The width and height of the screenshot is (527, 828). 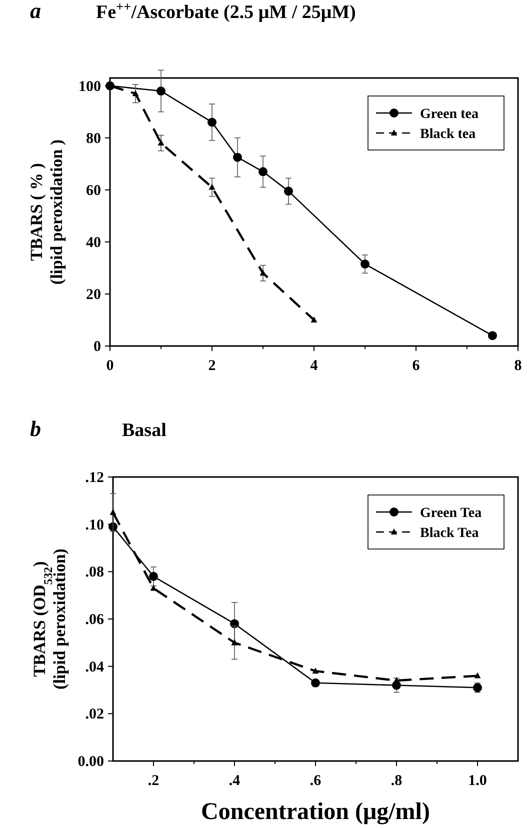 I want to click on legend-label: Green Tea, so click(x=451, y=513).